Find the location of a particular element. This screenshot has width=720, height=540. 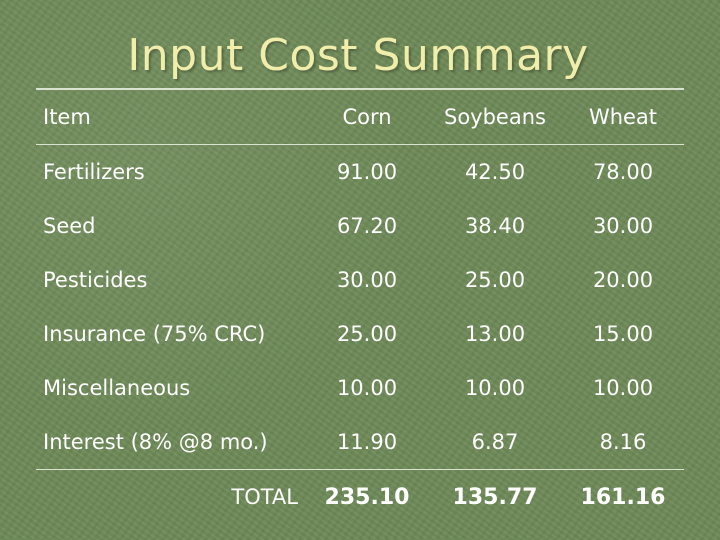

row-wheat-value: 20.00 is located at coordinates (623, 280).